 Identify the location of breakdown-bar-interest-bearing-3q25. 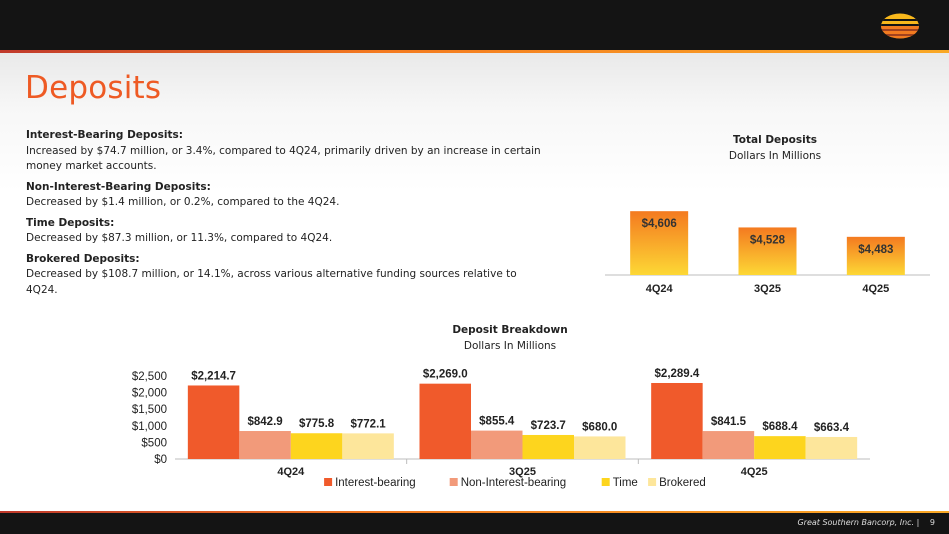
(445, 421).